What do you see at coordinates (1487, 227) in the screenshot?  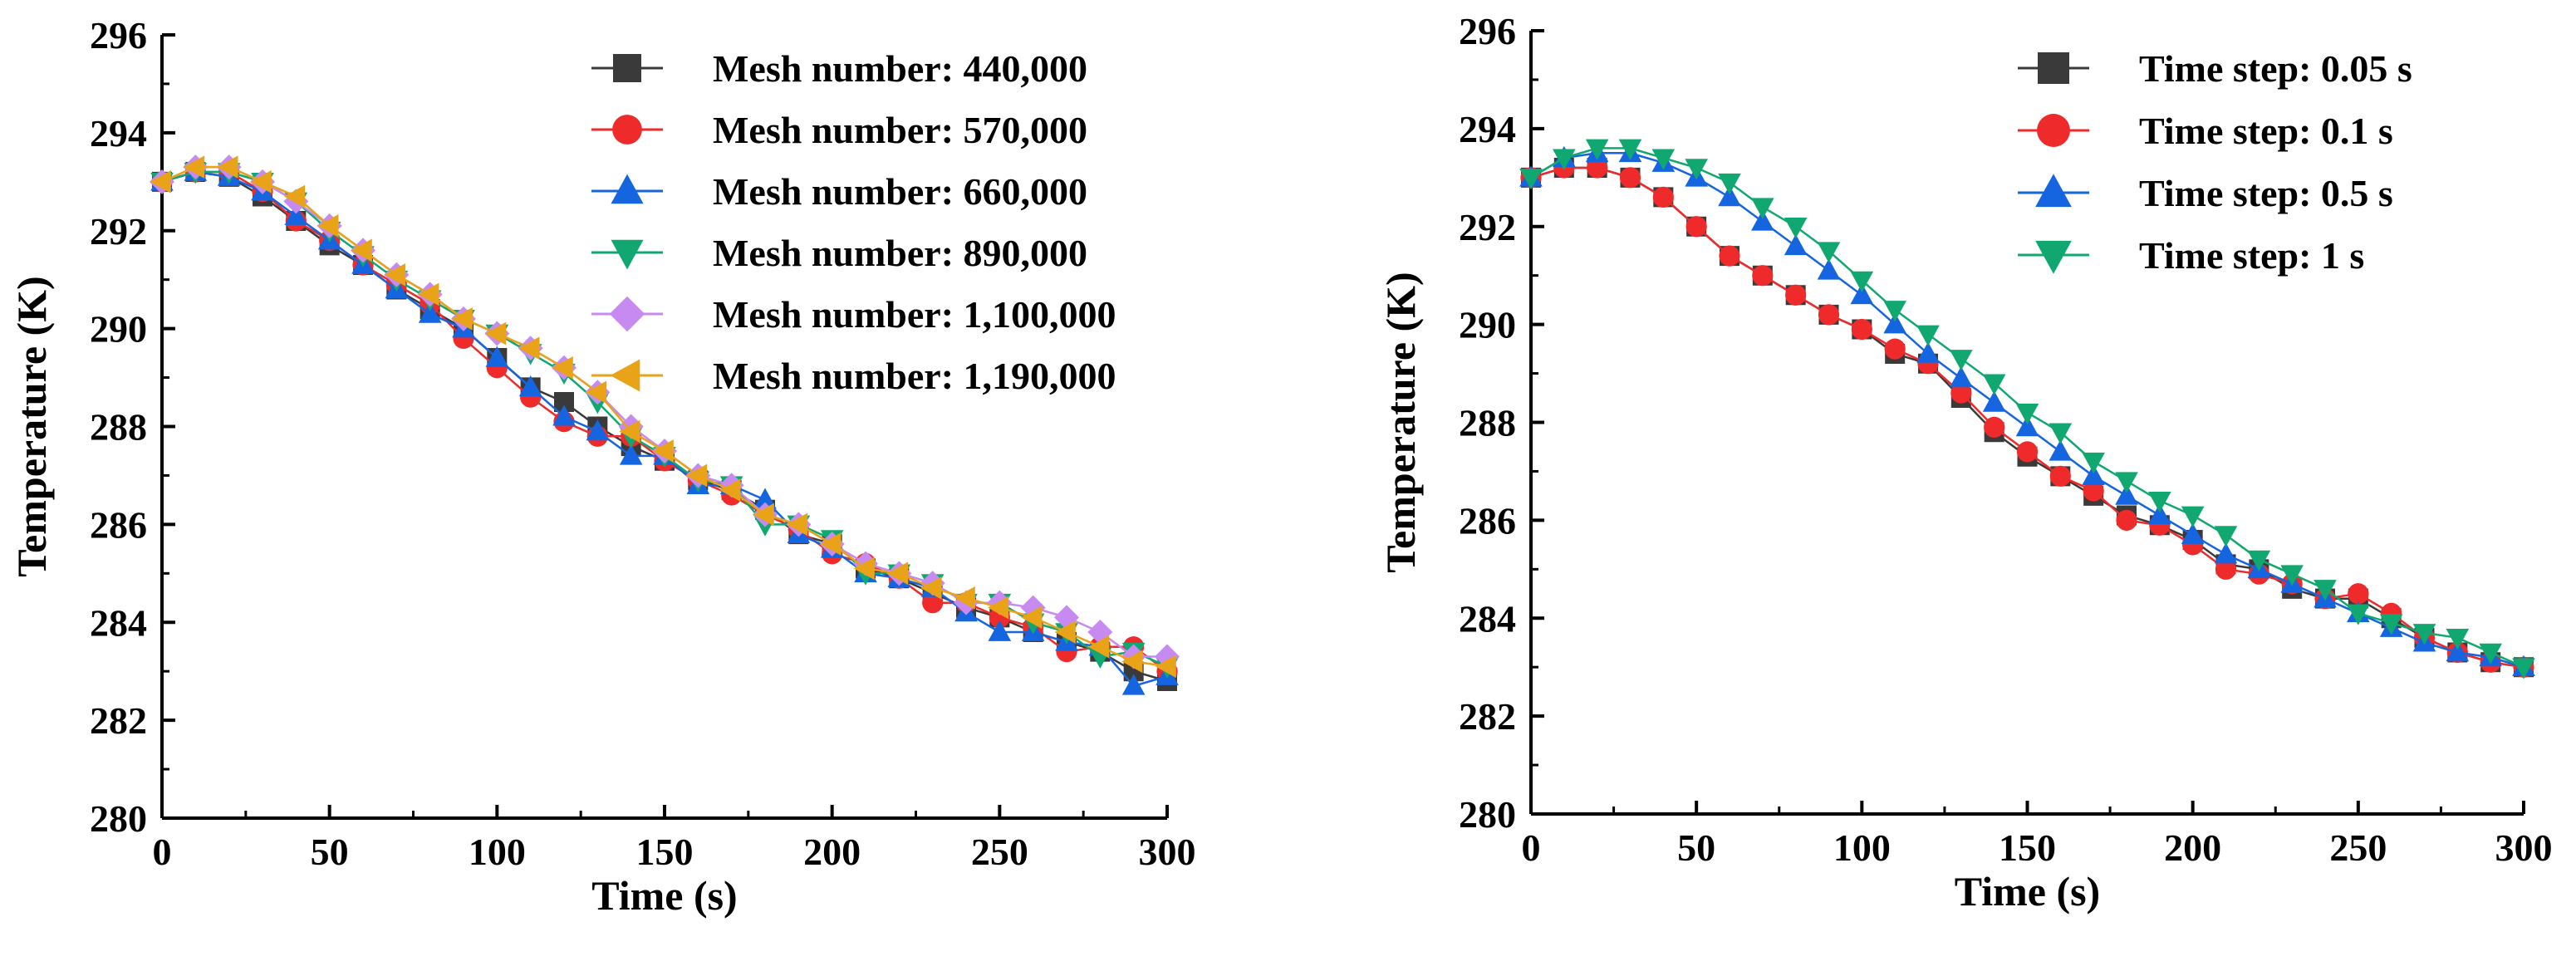 I see `y-tick-label: 292` at bounding box center [1487, 227].